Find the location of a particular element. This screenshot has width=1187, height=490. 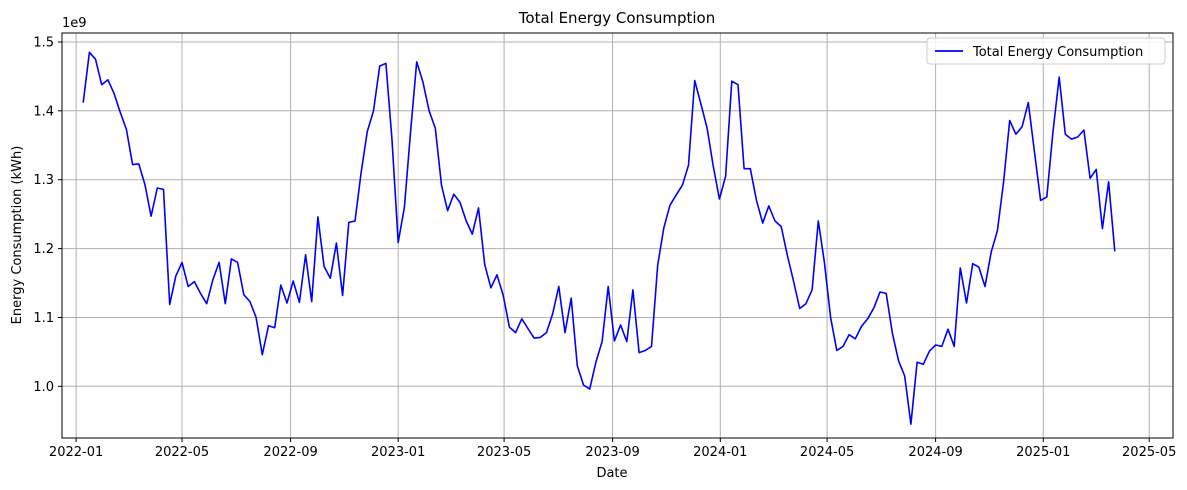

y-tick-label: 1.5 is located at coordinates (43, 43).